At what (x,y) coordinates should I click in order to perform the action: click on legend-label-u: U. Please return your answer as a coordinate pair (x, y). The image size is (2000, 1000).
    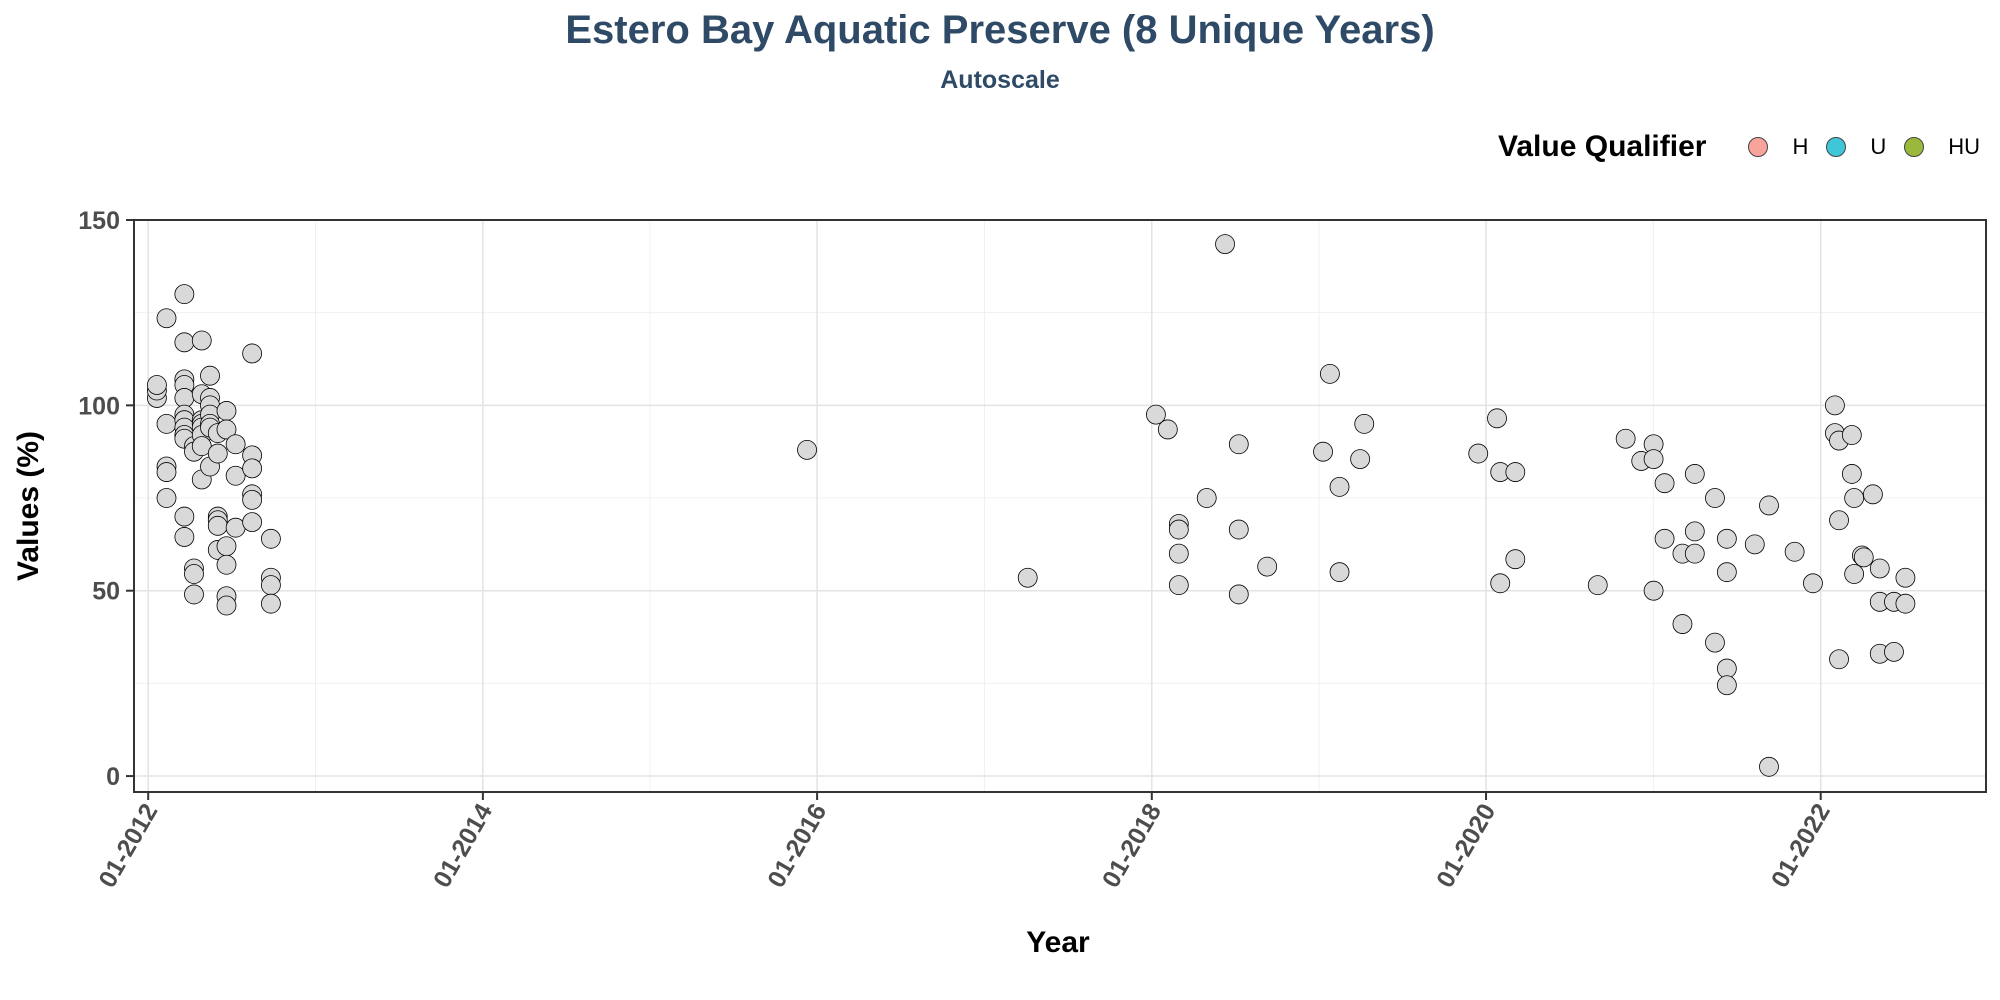
    Looking at the image, I should click on (1878, 146).